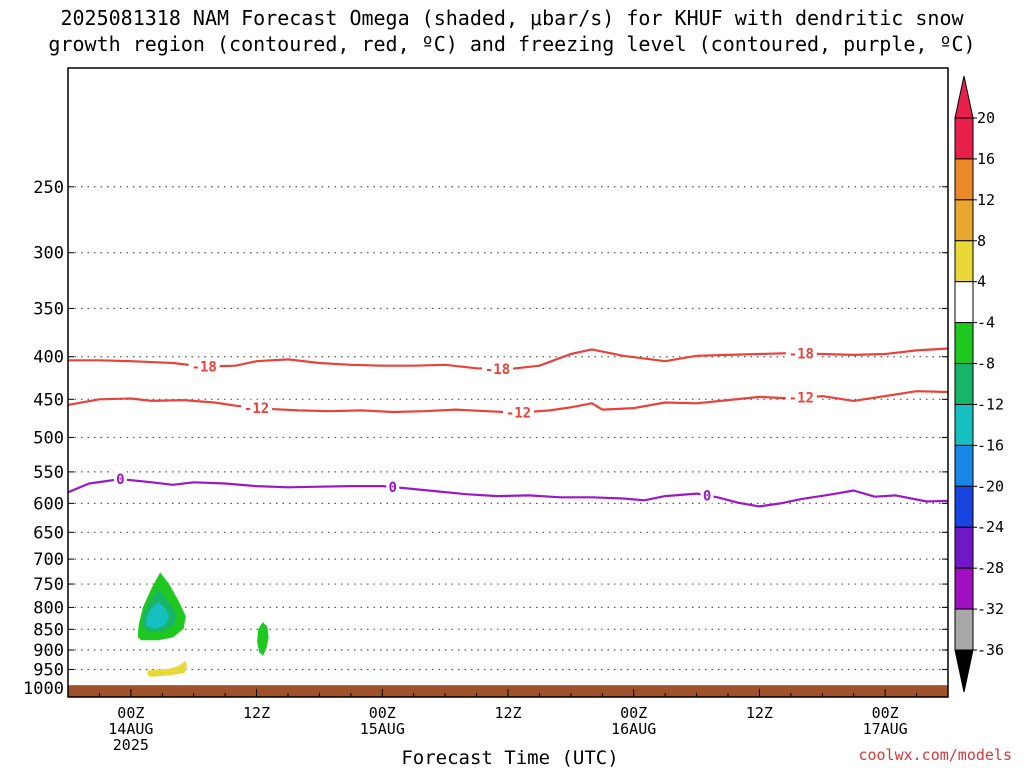  I want to click on credit-link: coolwx.com/models, so click(935, 755).